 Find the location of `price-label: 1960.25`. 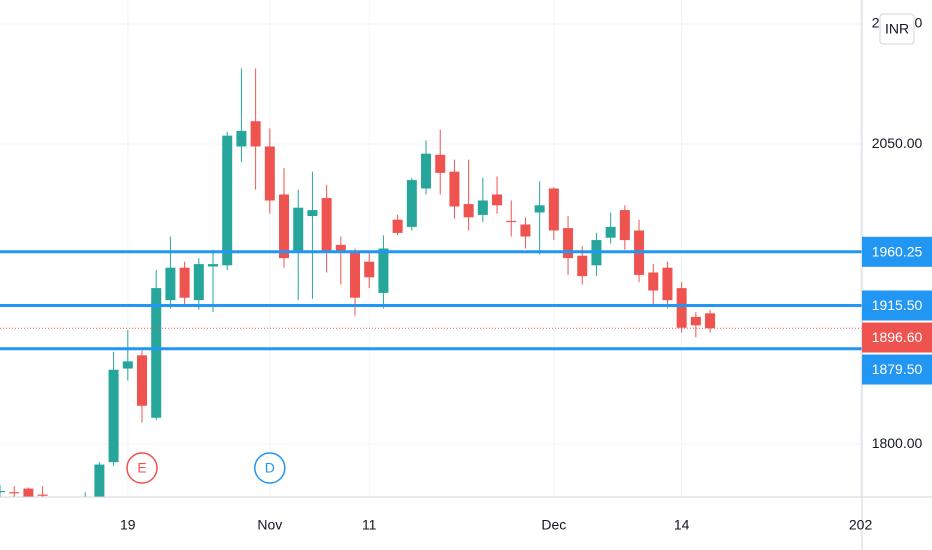

price-label: 1960.25 is located at coordinates (897, 252).